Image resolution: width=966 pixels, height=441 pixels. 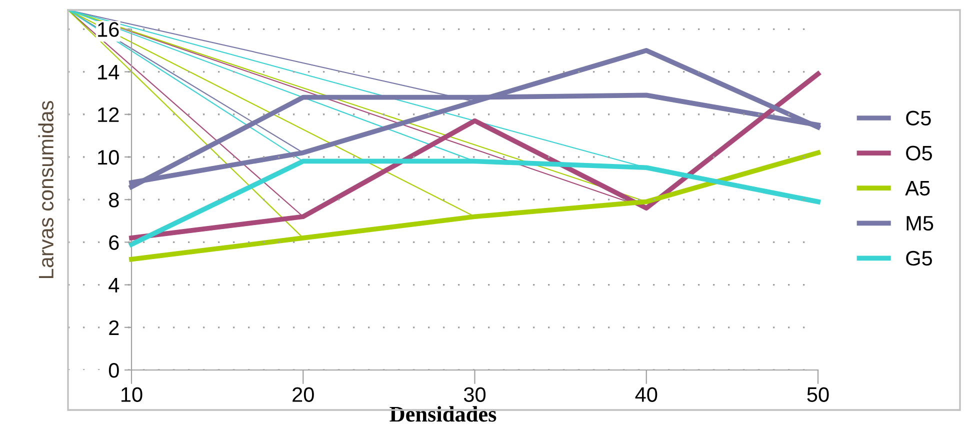 What do you see at coordinates (443, 414) in the screenshot?
I see `x-axis-title: Densidades` at bounding box center [443, 414].